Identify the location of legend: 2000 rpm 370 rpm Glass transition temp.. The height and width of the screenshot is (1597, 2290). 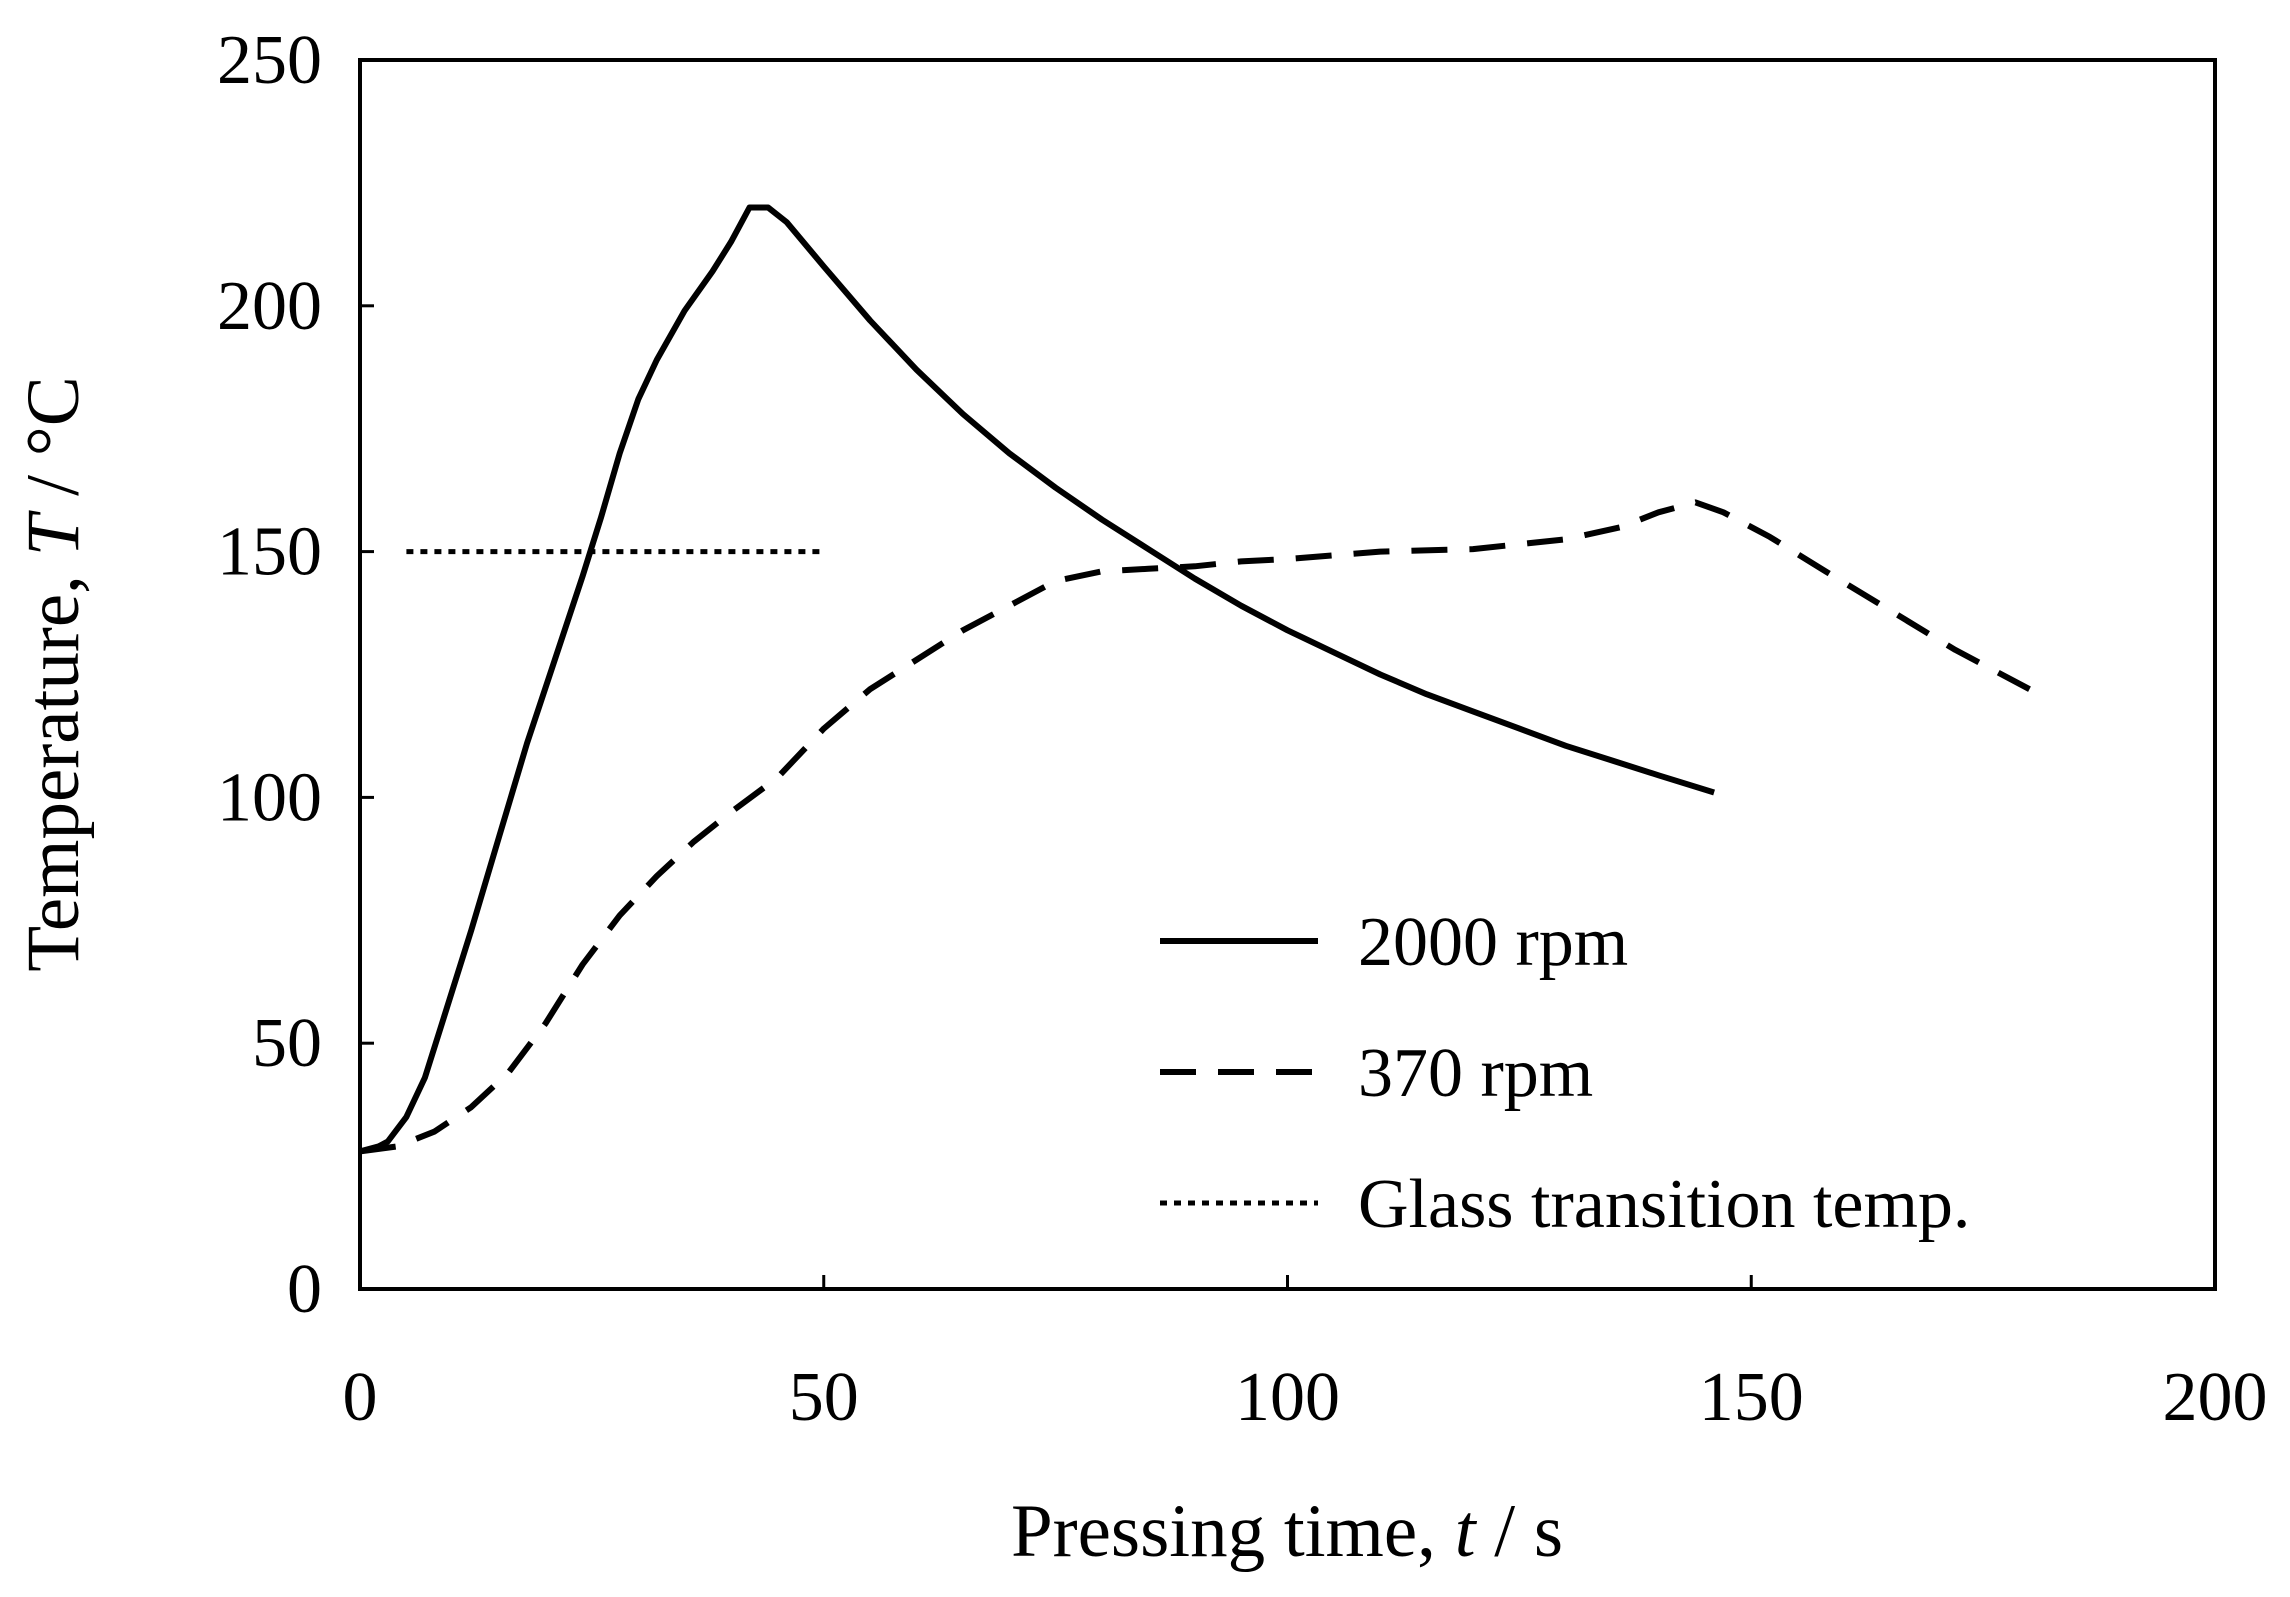
(1565, 1073).